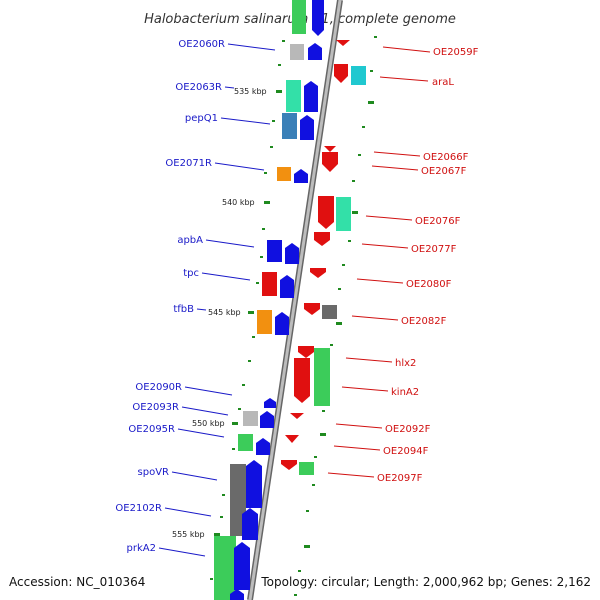 This screenshot has height=600, width=600. I want to click on gene-label: OE2077F, so click(409, 249).